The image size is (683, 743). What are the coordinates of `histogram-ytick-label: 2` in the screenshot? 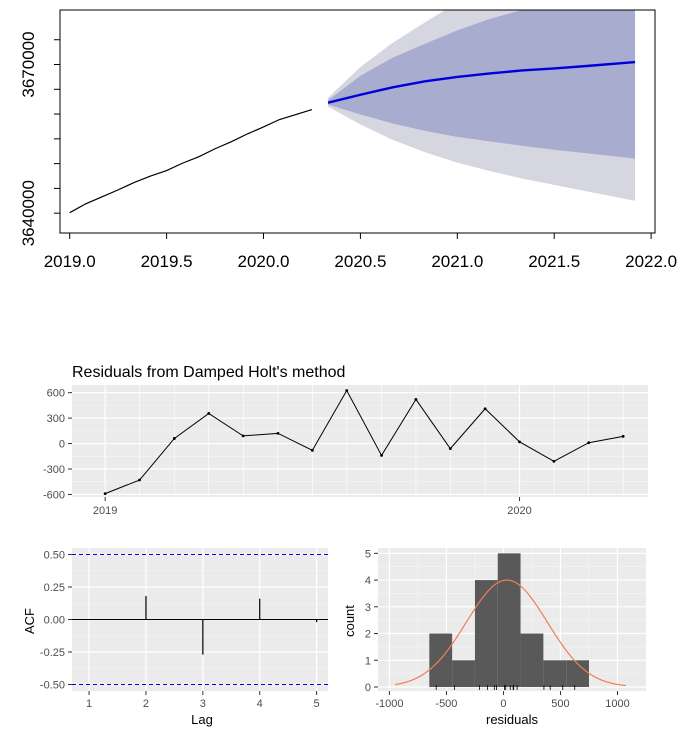 It's located at (368, 635).